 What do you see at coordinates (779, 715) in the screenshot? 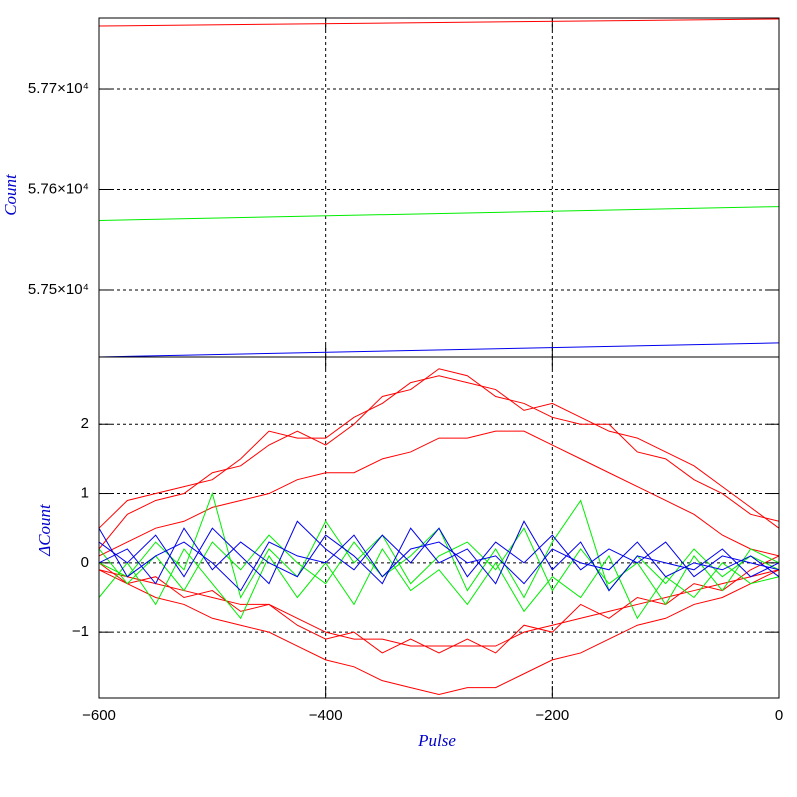
I see `x-tick-label: 0` at bounding box center [779, 715].